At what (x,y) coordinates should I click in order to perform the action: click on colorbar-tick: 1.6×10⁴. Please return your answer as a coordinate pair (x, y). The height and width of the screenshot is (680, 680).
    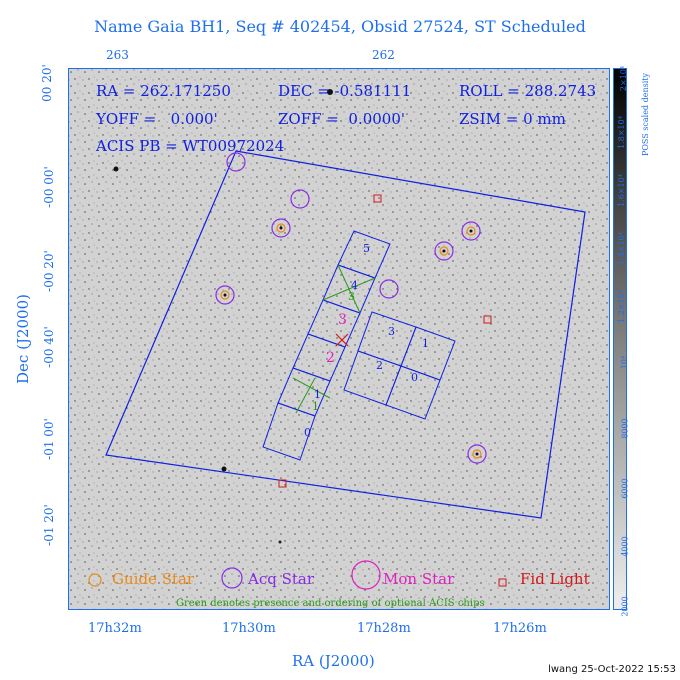
    Looking at the image, I should click on (621, 190).